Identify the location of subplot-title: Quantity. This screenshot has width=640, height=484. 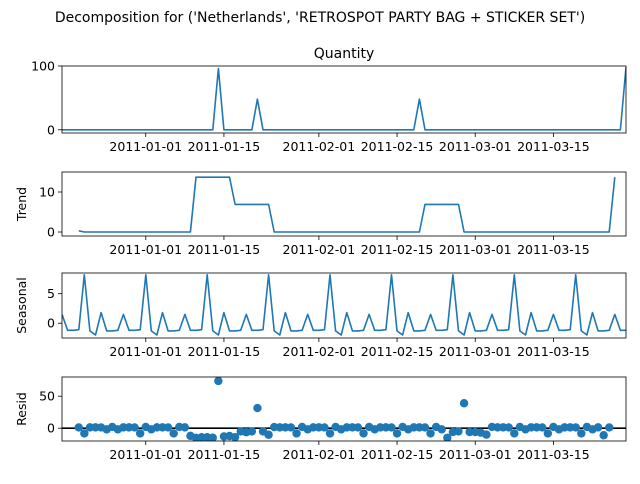
(344, 54).